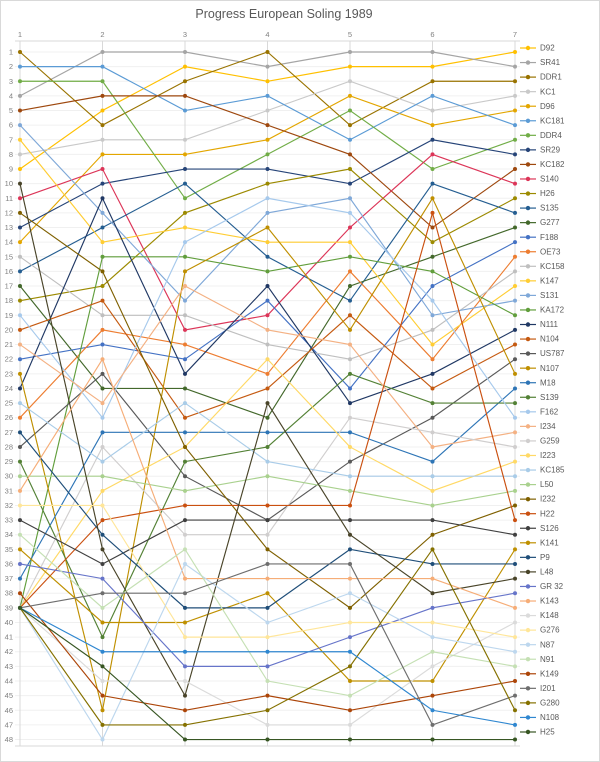 This screenshot has width=600, height=762. I want to click on legend-label: H26, so click(547, 193).